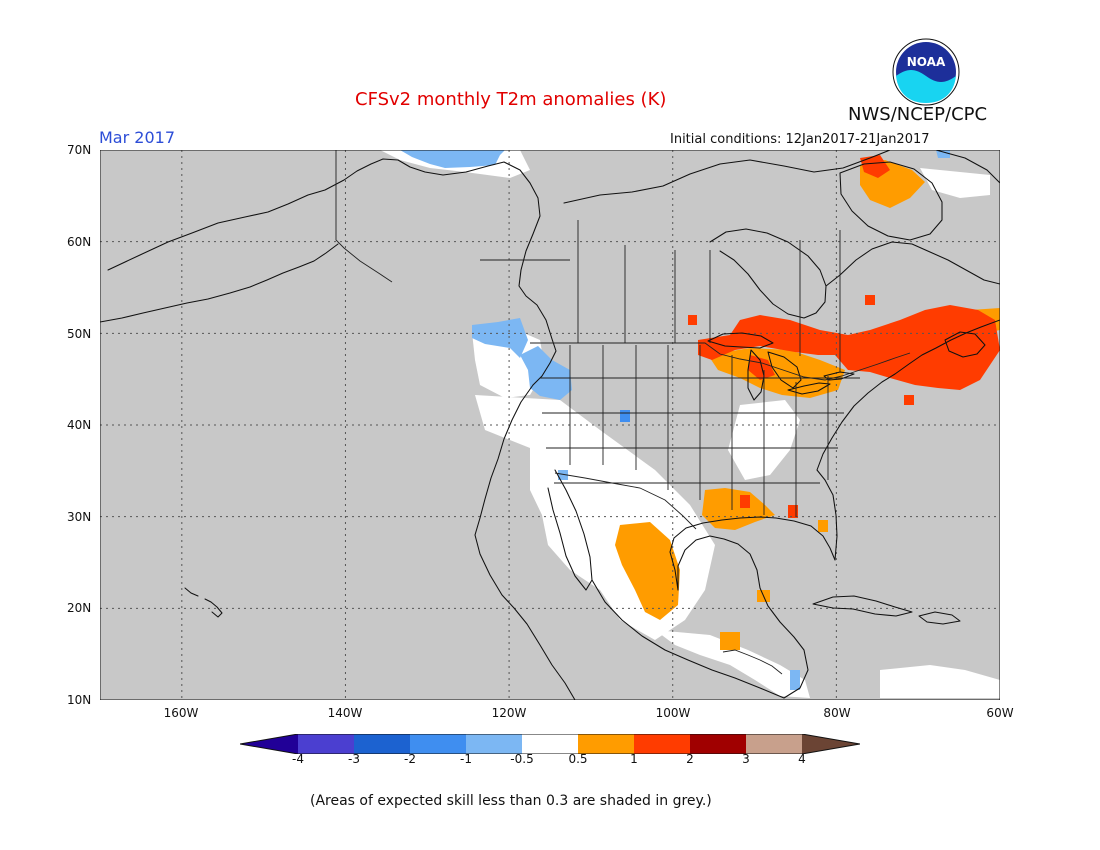 The height and width of the screenshot is (850, 1100). What do you see at coordinates (634, 759) in the screenshot?
I see `colorbar-label-1: 1` at bounding box center [634, 759].